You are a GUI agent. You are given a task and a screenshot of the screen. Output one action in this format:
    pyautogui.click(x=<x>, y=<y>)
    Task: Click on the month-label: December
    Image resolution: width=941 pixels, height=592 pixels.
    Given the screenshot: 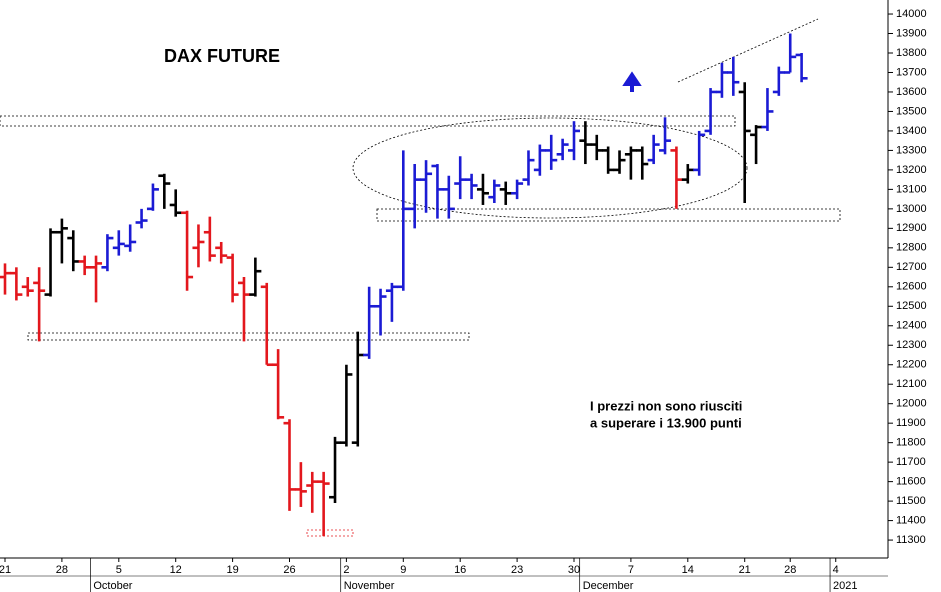 What is the action you would take?
    pyautogui.click(x=608, y=586)
    